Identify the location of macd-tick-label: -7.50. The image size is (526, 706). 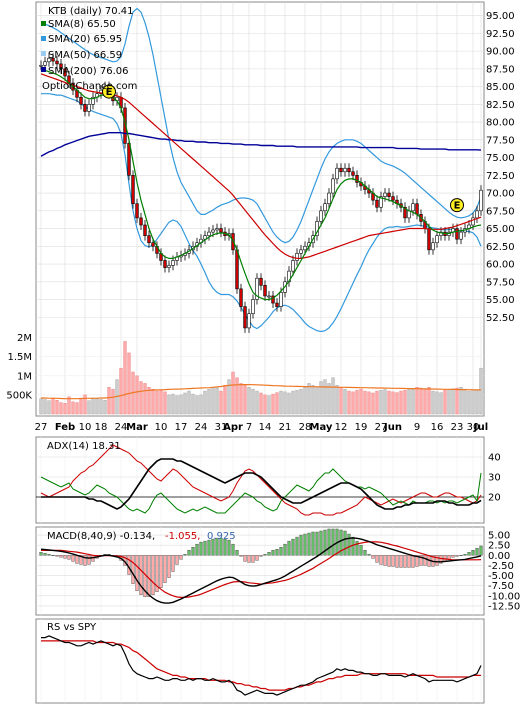
(501, 586).